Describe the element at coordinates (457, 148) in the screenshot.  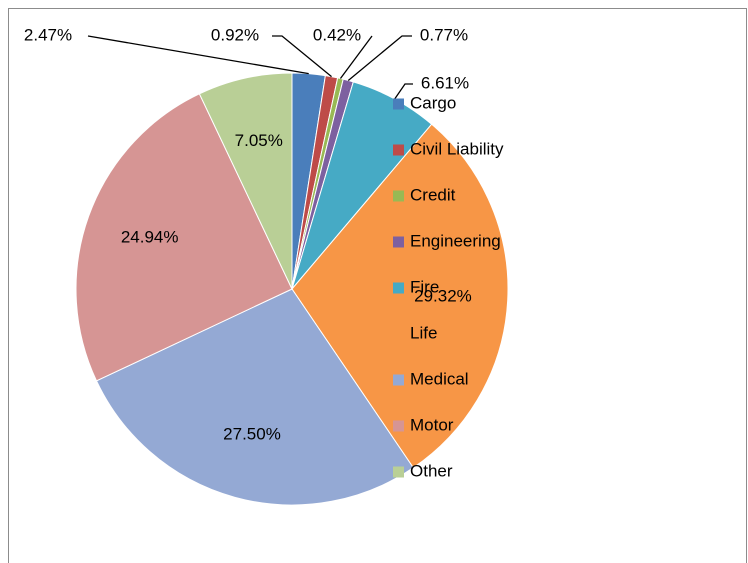
I see `legend-label: Civil Liability` at that location.